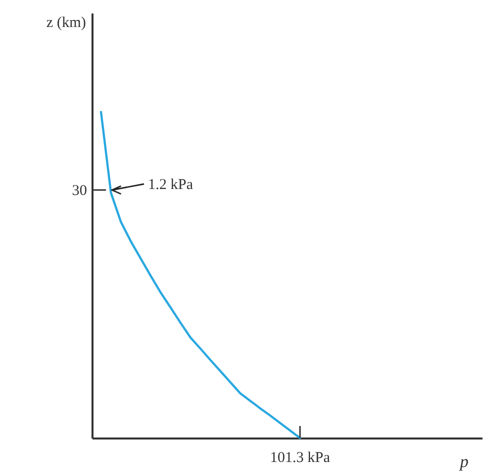  I want to click on text: 30, so click(79, 191).